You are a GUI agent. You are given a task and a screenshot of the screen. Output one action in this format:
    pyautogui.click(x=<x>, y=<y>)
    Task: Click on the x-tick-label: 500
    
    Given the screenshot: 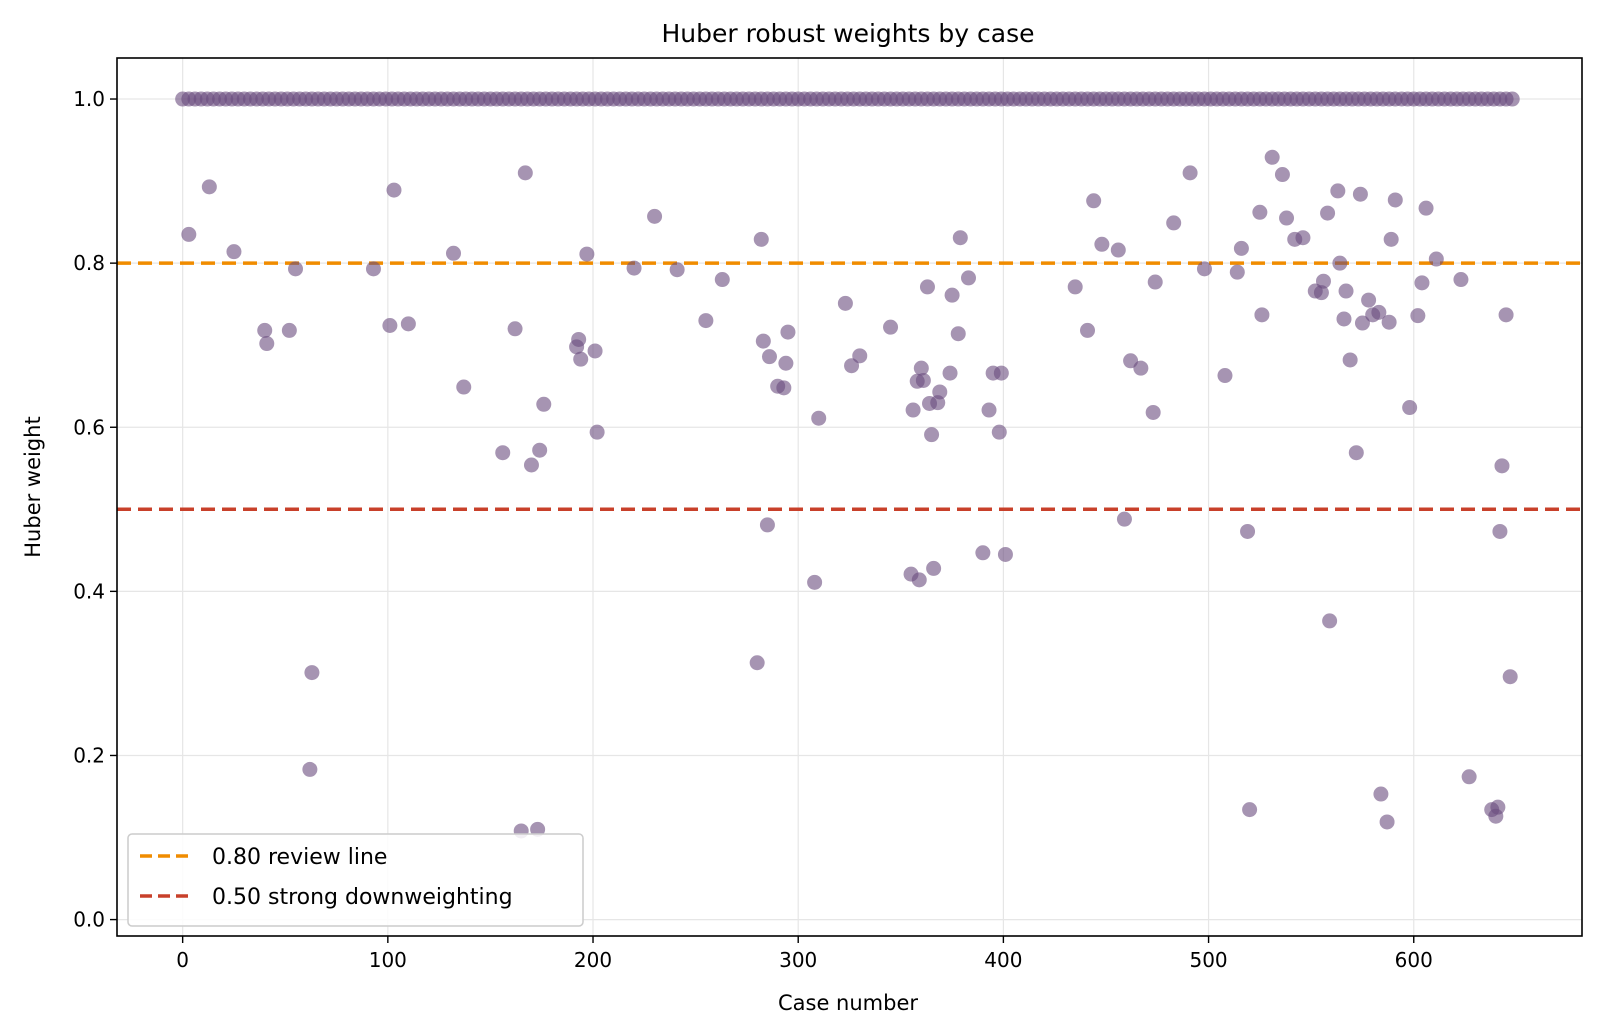 What is the action you would take?
    pyautogui.click(x=1208, y=960)
    